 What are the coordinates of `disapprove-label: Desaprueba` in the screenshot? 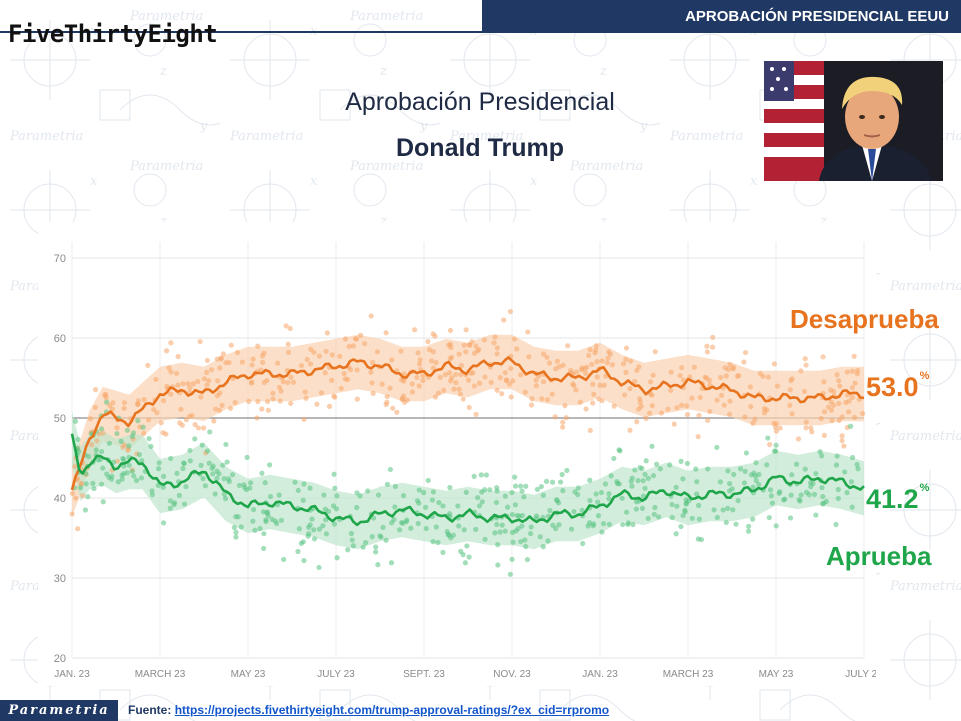 It's located at (864, 319).